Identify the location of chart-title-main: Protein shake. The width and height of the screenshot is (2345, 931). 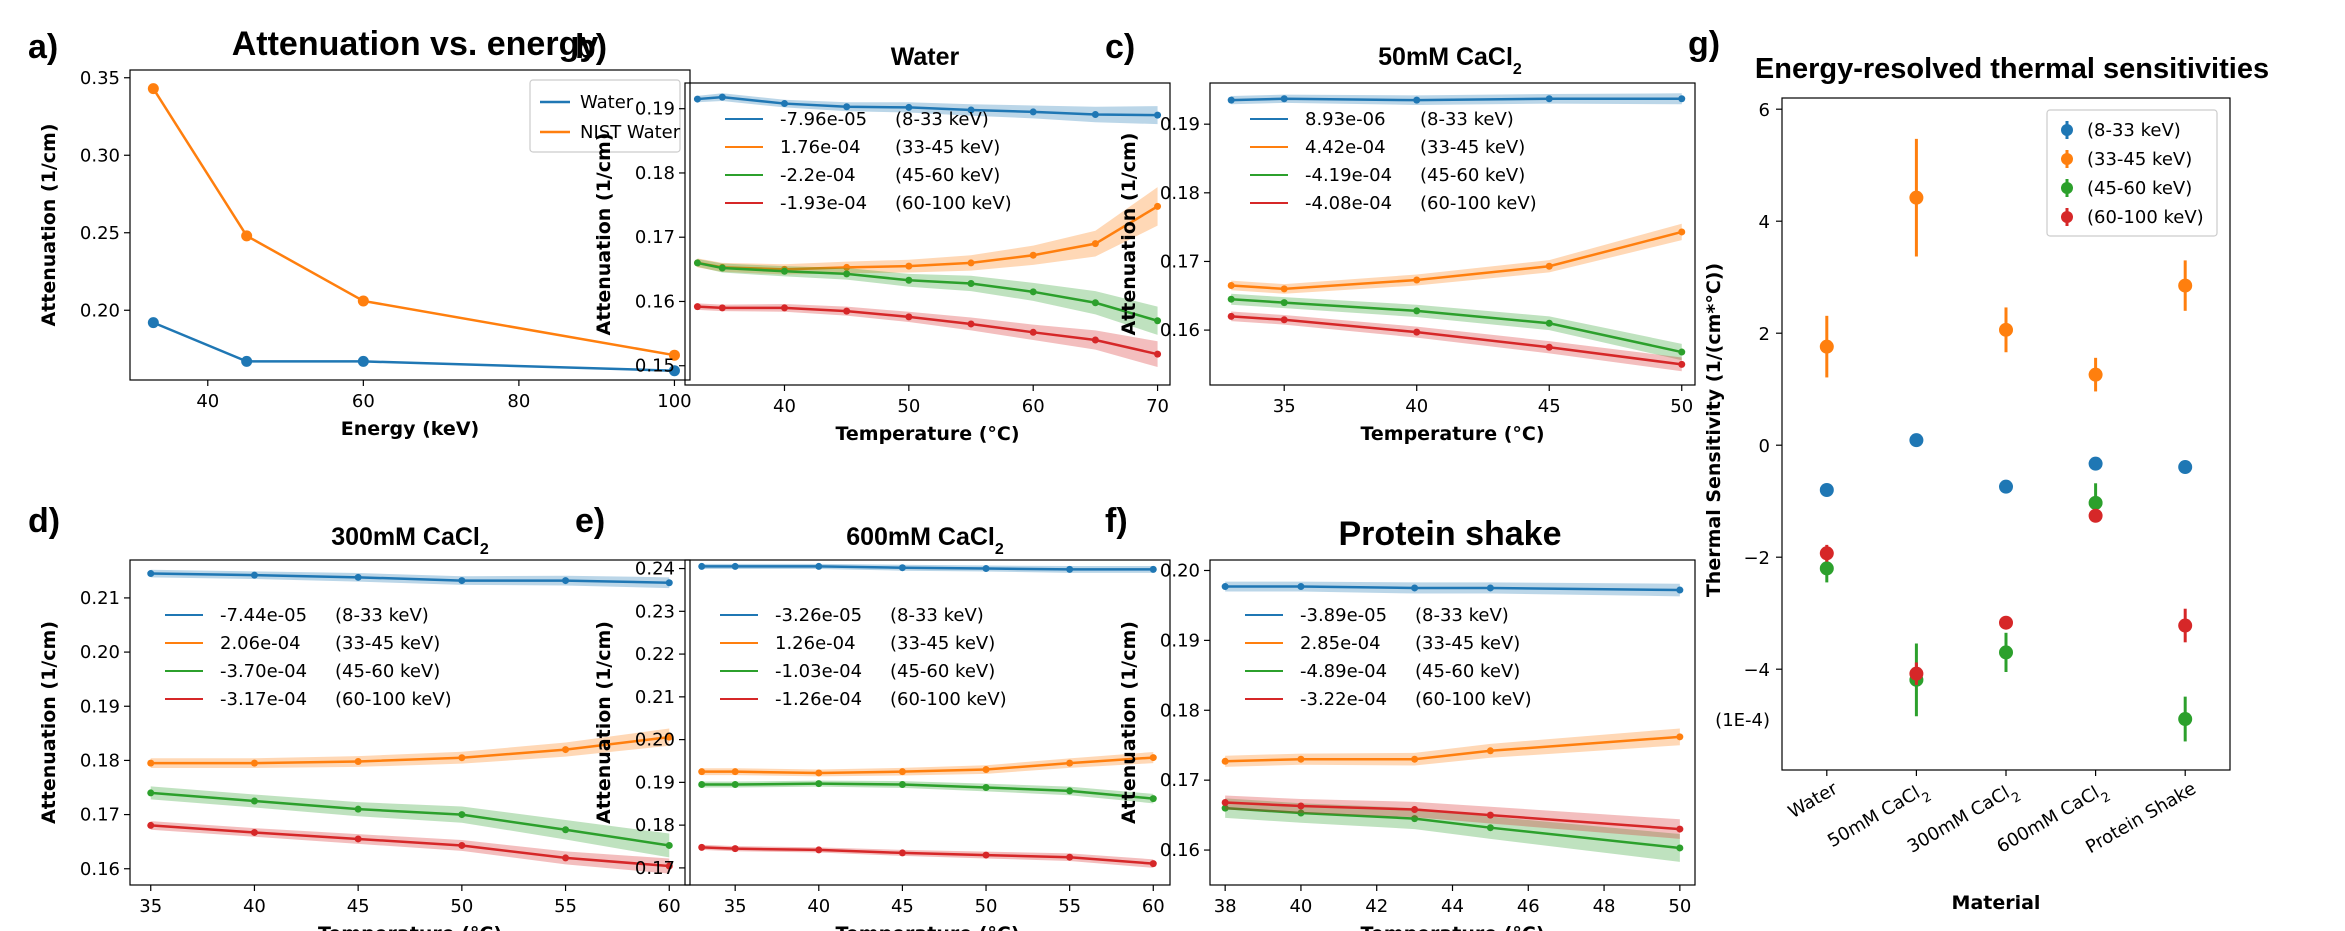
(1450, 534).